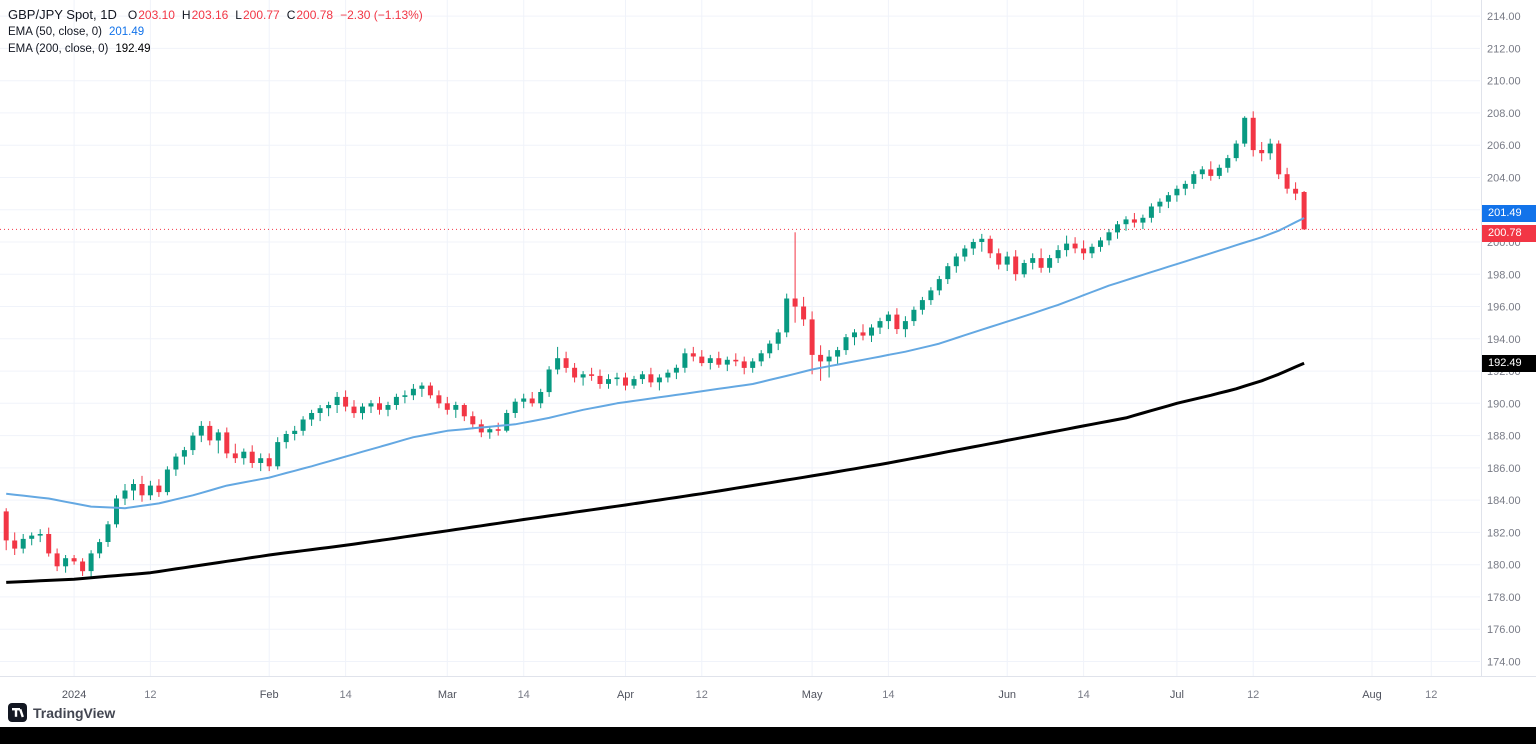 This screenshot has height=744, width=1536. What do you see at coordinates (210, 14) in the screenshot?
I see `high-value: 203.16` at bounding box center [210, 14].